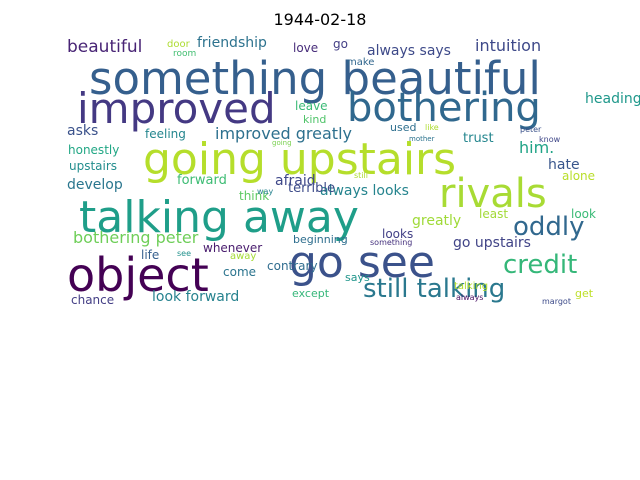 This screenshot has height=480, width=640. What do you see at coordinates (283, 133) in the screenshot?
I see `word-improved-greatly: improved greatly` at bounding box center [283, 133].